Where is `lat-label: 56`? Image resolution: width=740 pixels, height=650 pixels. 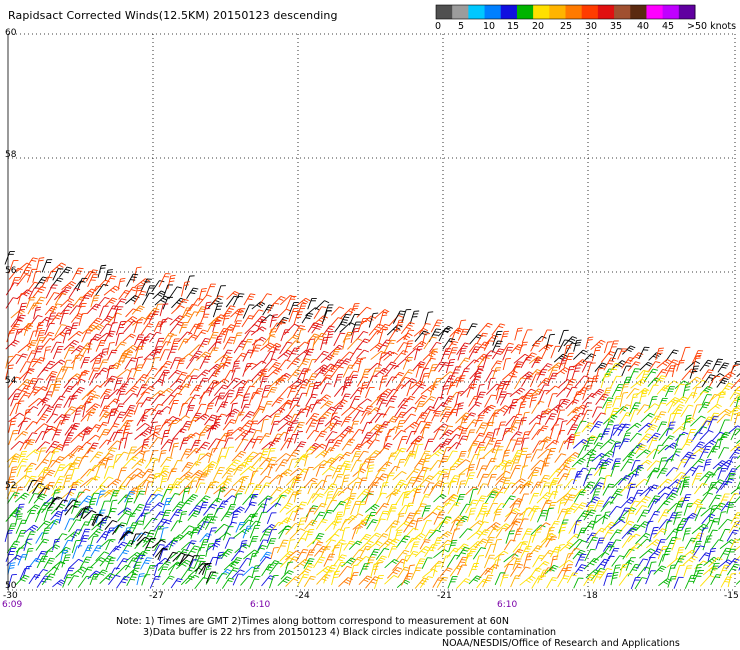 lat-label: 56 is located at coordinates (11, 271).